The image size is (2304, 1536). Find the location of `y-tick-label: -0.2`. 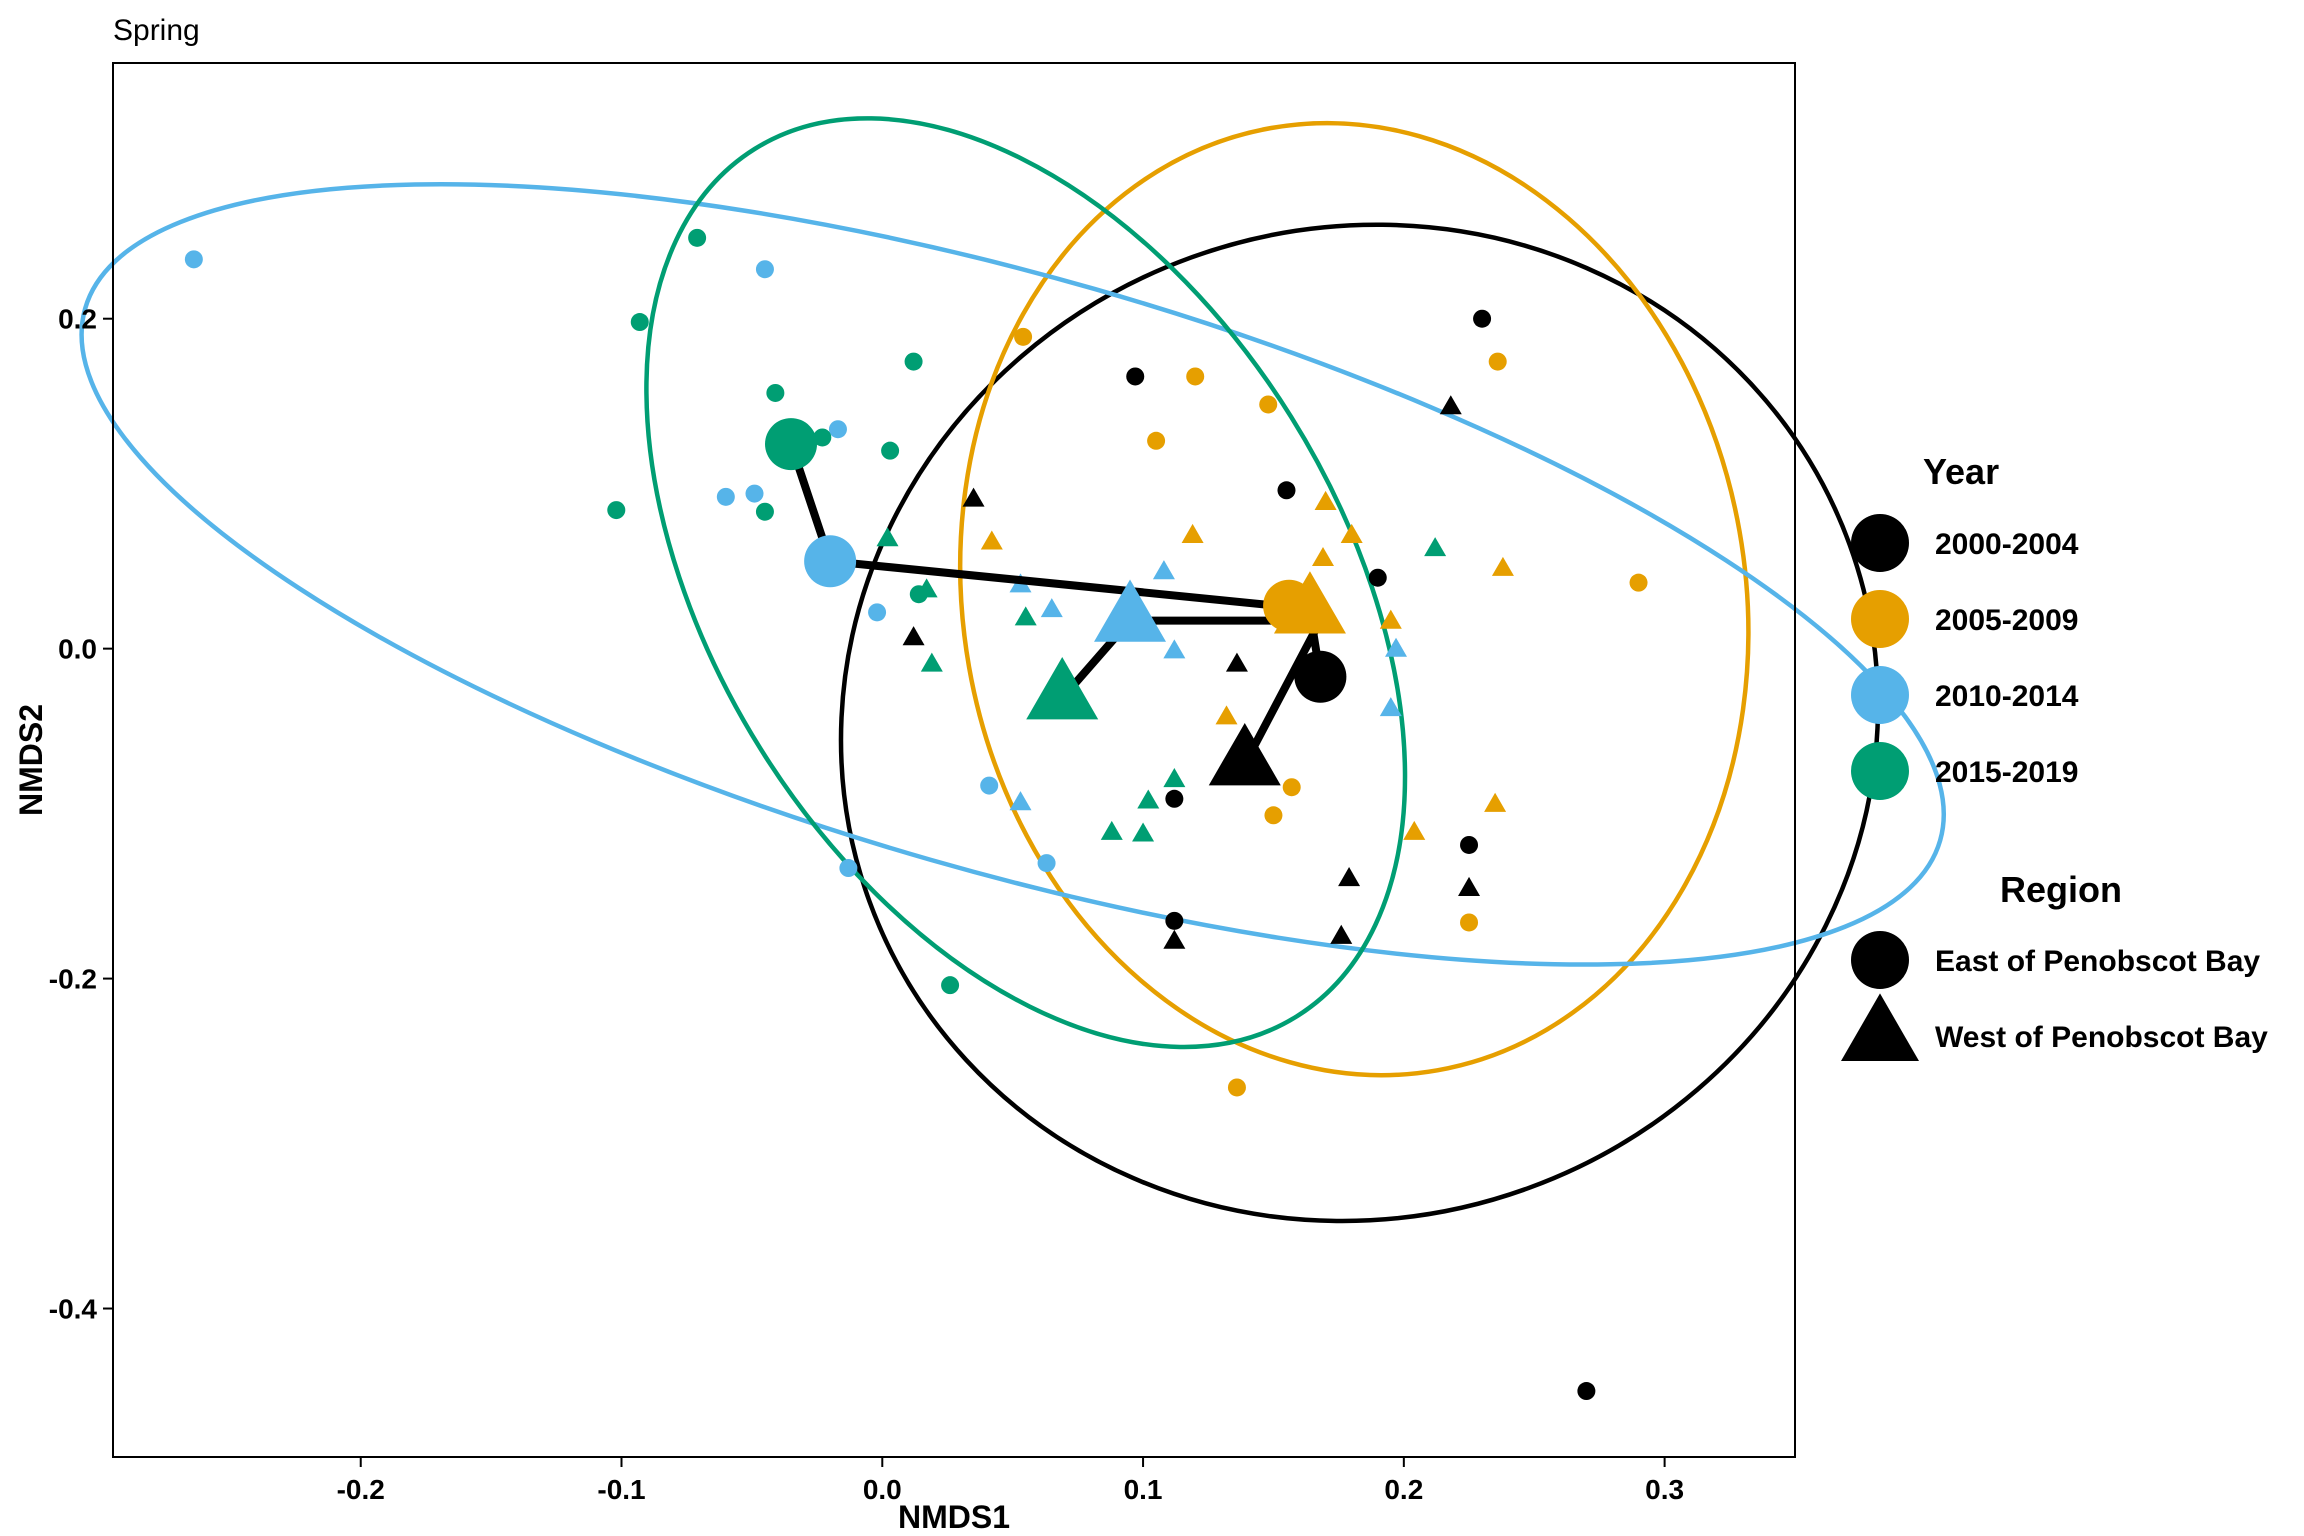

y-tick-label: -0.2 is located at coordinates (73, 979).